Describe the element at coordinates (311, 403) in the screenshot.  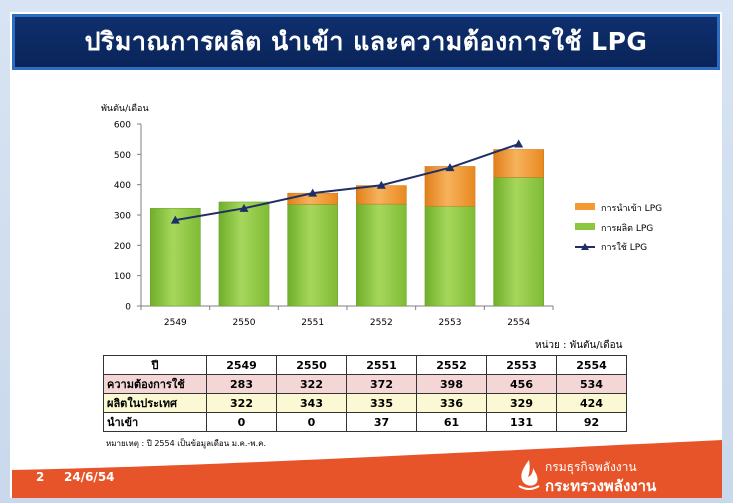
I see `table-cell: 343` at that location.